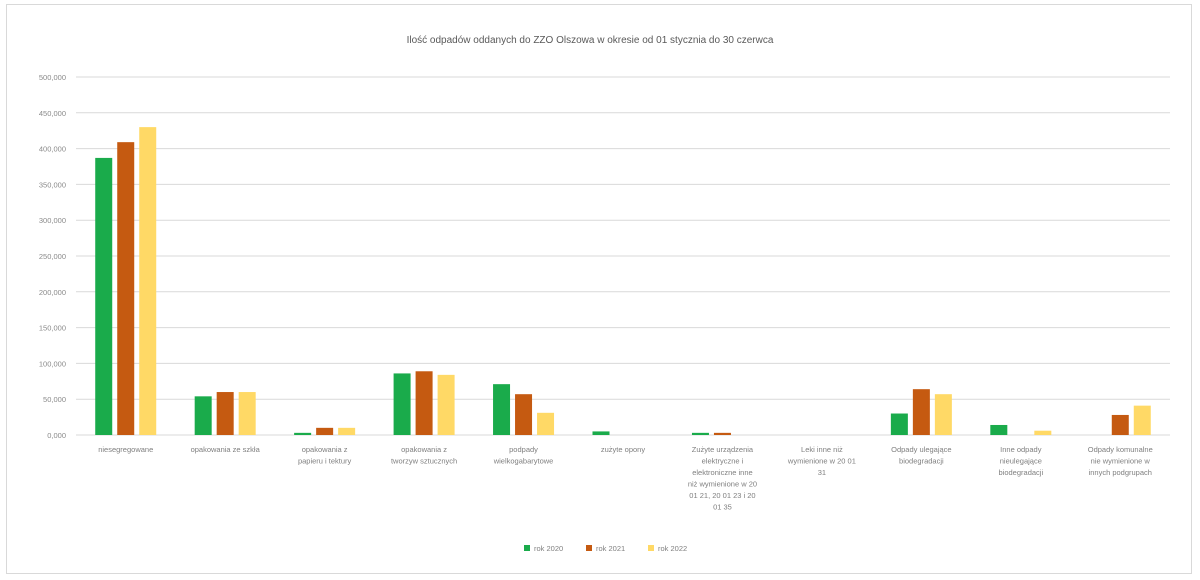 The height and width of the screenshot is (580, 1200). I want to click on y-tick-label: 450,000, so click(52, 113).